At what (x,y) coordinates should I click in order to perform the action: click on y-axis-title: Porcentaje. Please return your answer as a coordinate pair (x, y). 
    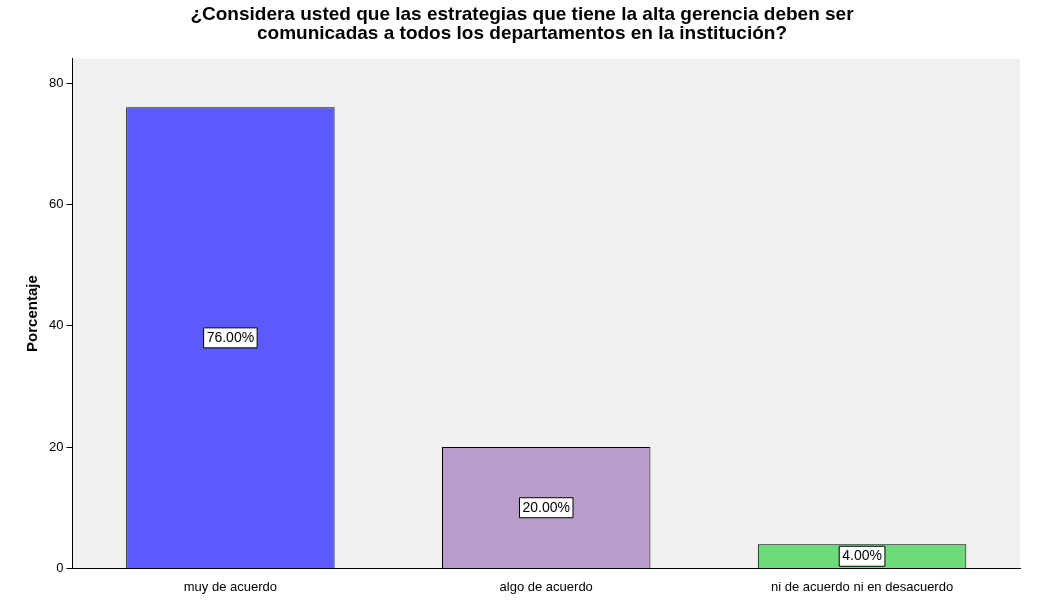
    Looking at the image, I should click on (32, 313).